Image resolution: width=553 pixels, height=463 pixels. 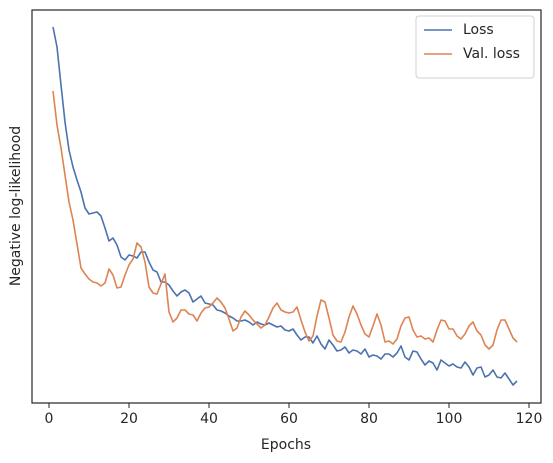 I want to click on y-axis-label: Negative log-likelihood, so click(x=16, y=206).